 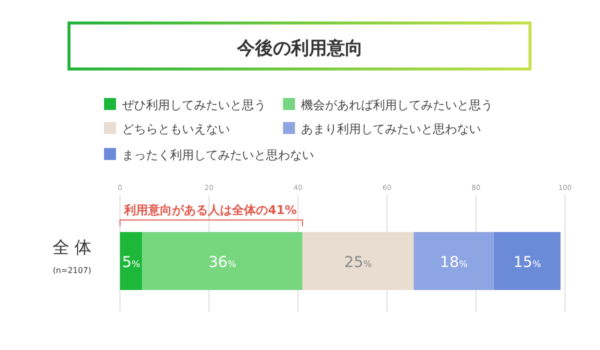 I want to click on legend-label: ぜひ利用してみたいと思う, so click(x=194, y=105).